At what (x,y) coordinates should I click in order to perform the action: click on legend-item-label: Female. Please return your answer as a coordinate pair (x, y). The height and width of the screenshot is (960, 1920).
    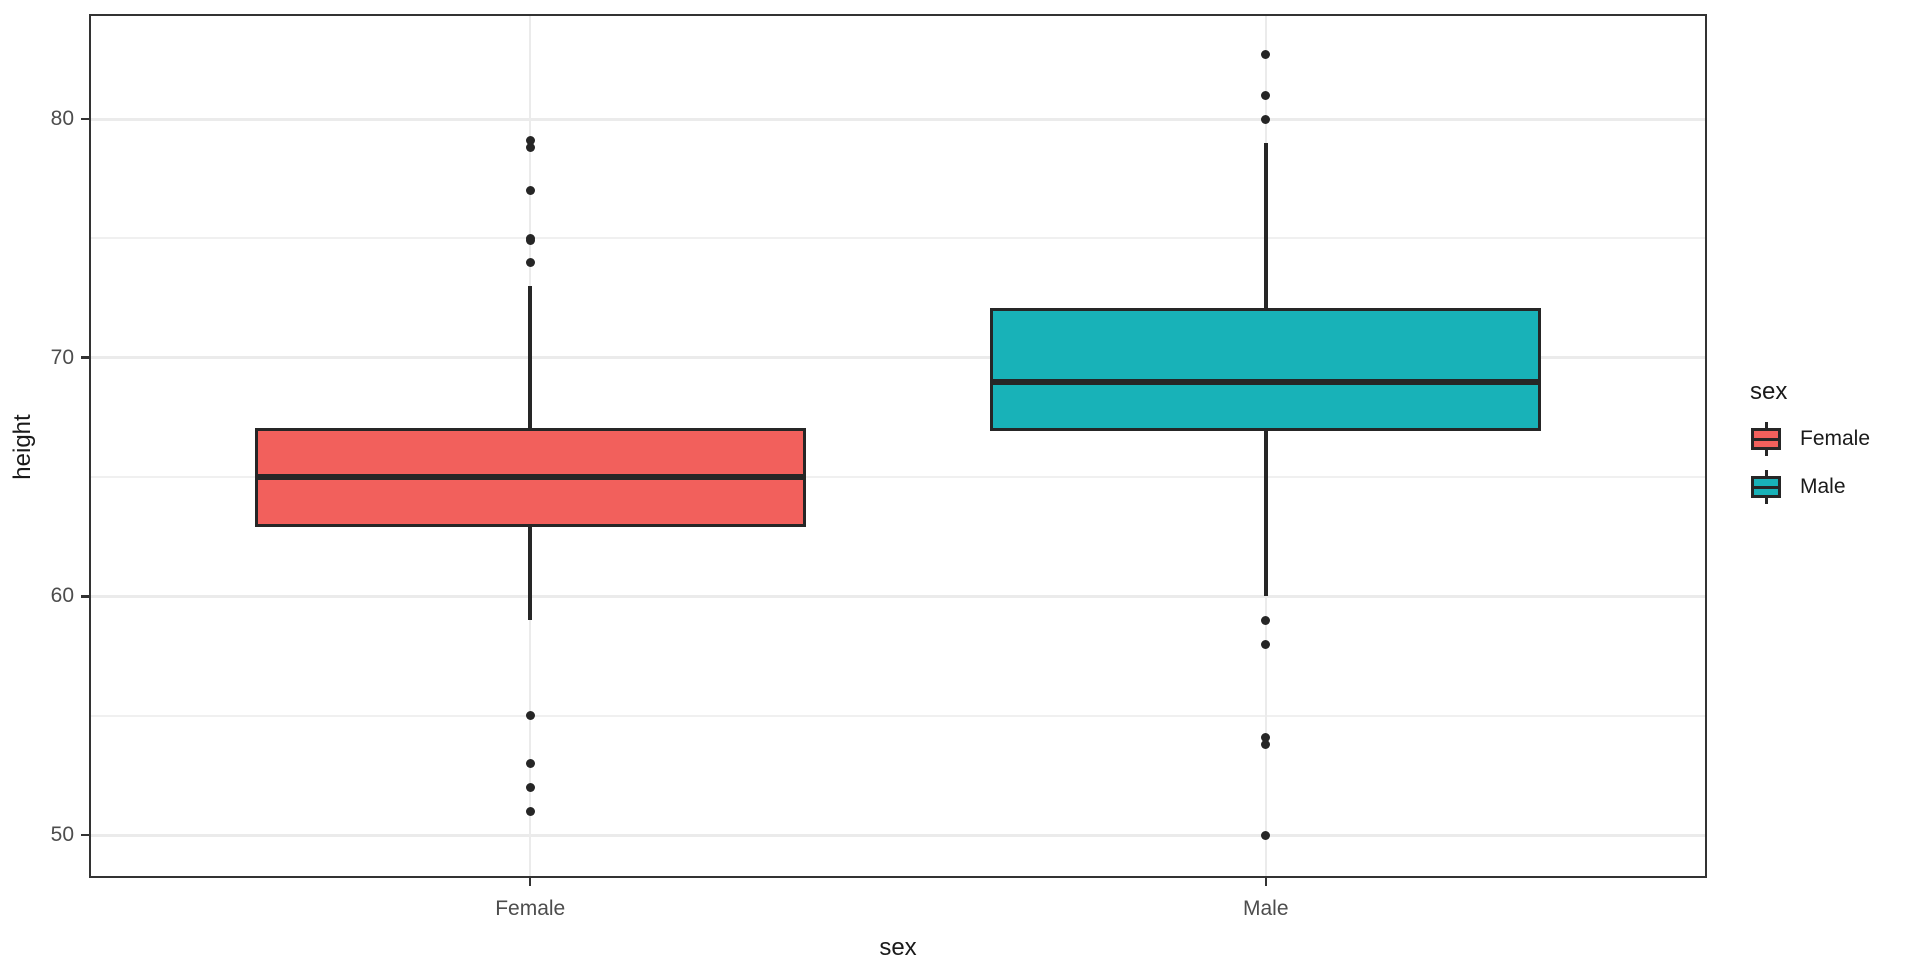
    Looking at the image, I should click on (1835, 438).